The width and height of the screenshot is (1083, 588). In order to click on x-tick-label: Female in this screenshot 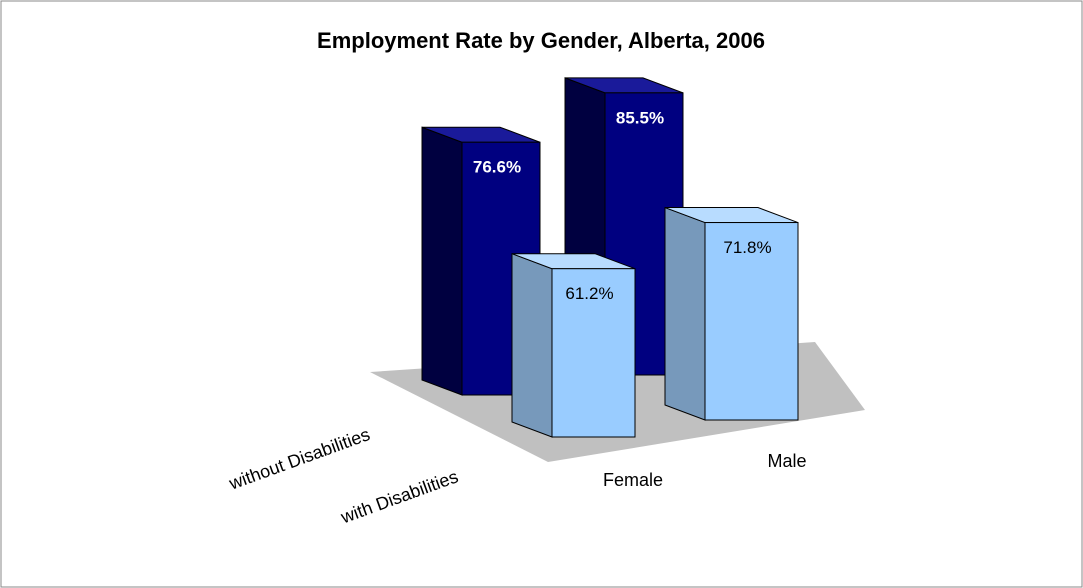, I will do `click(633, 480)`.